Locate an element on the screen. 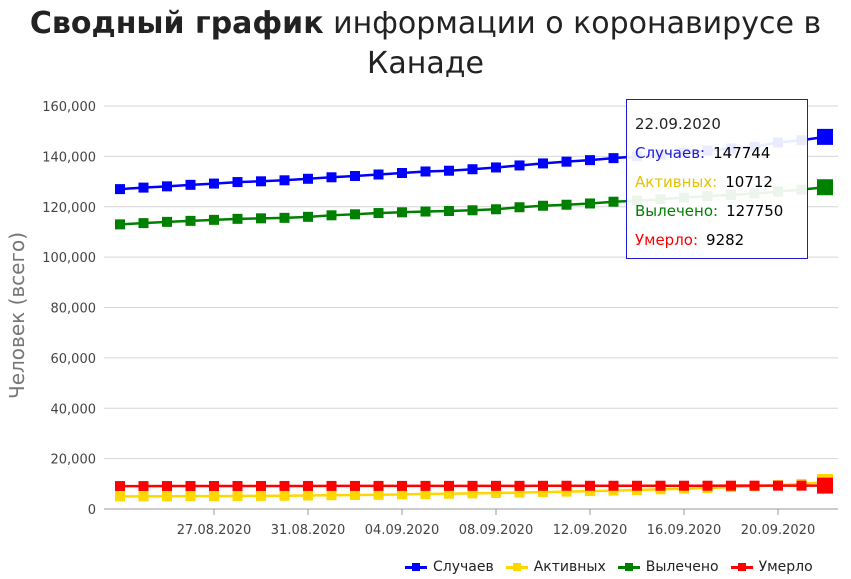 This screenshot has width=851, height=579. legend-item: Случаев is located at coordinates (449, 567).